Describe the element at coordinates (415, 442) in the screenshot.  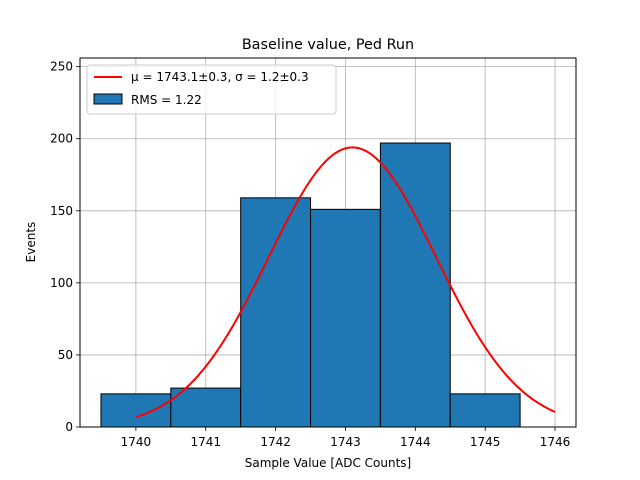
I see `x-tick-label: 1744` at that location.